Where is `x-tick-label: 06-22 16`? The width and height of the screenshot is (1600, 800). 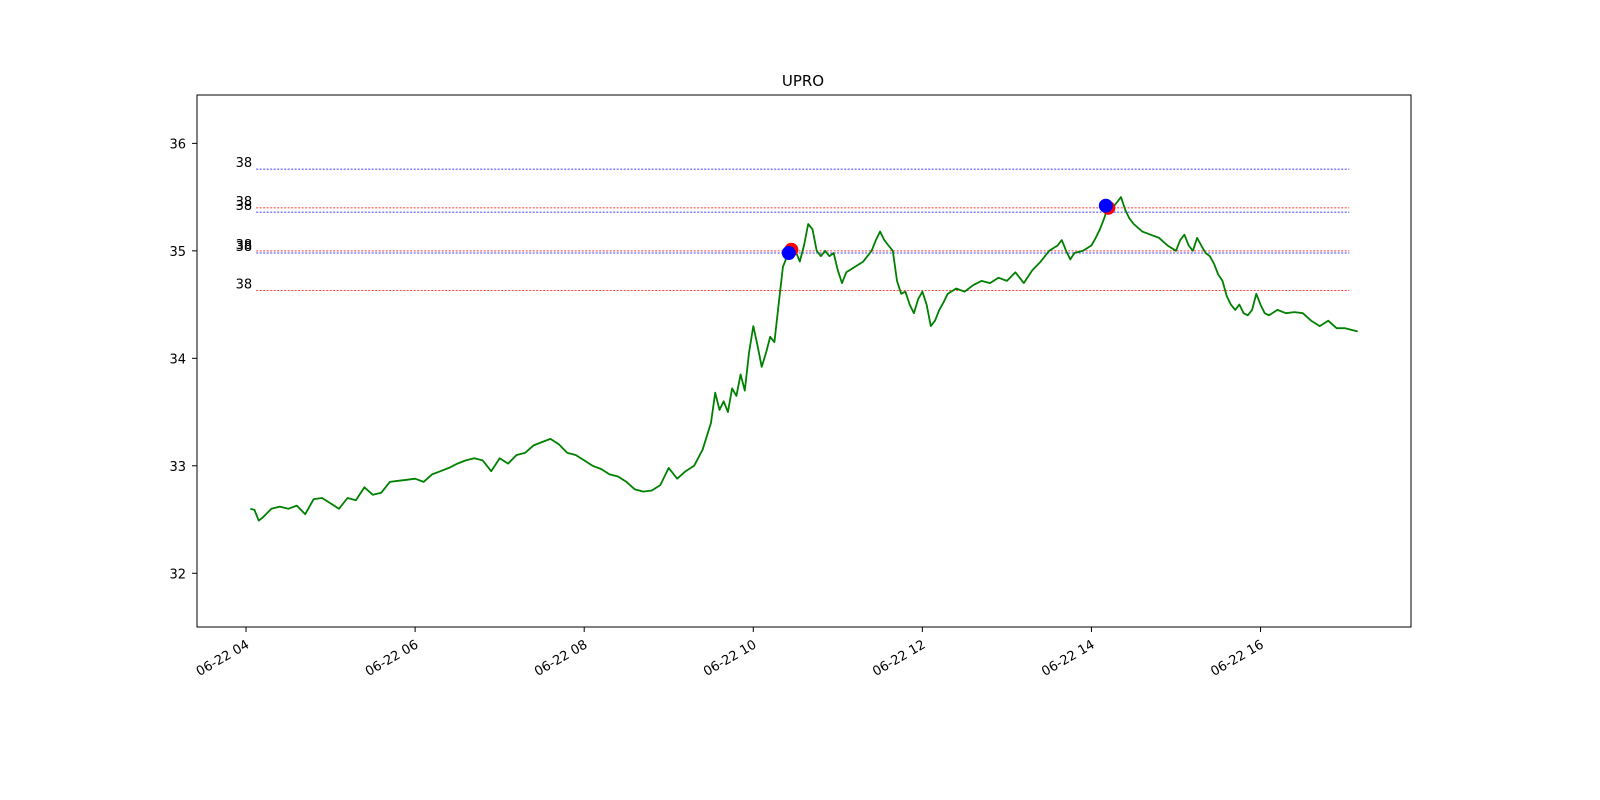
x-tick-label: 06-22 16 is located at coordinates (1237, 658).